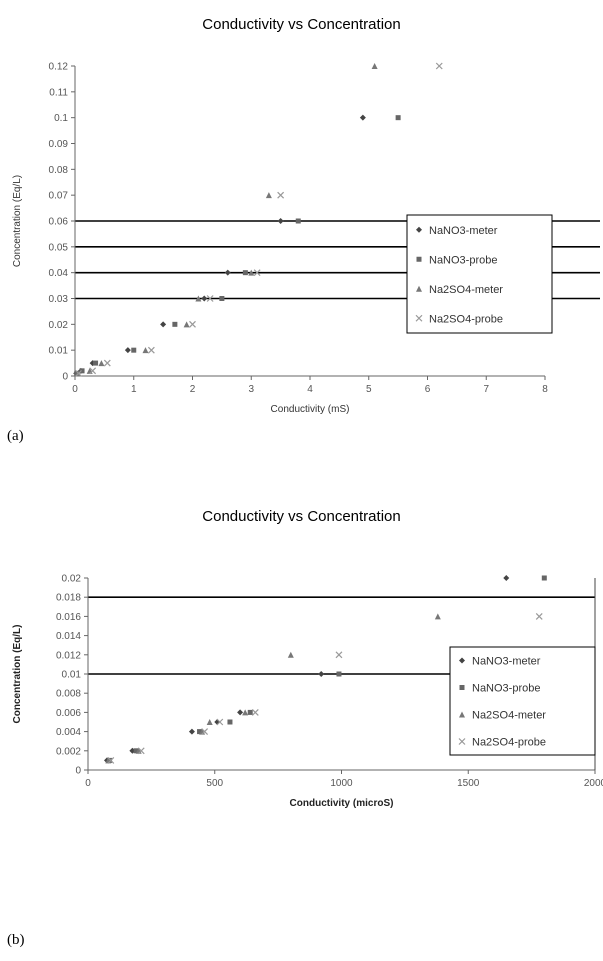  I want to click on y-tick-label-7: 0.07, so click(59, 196).